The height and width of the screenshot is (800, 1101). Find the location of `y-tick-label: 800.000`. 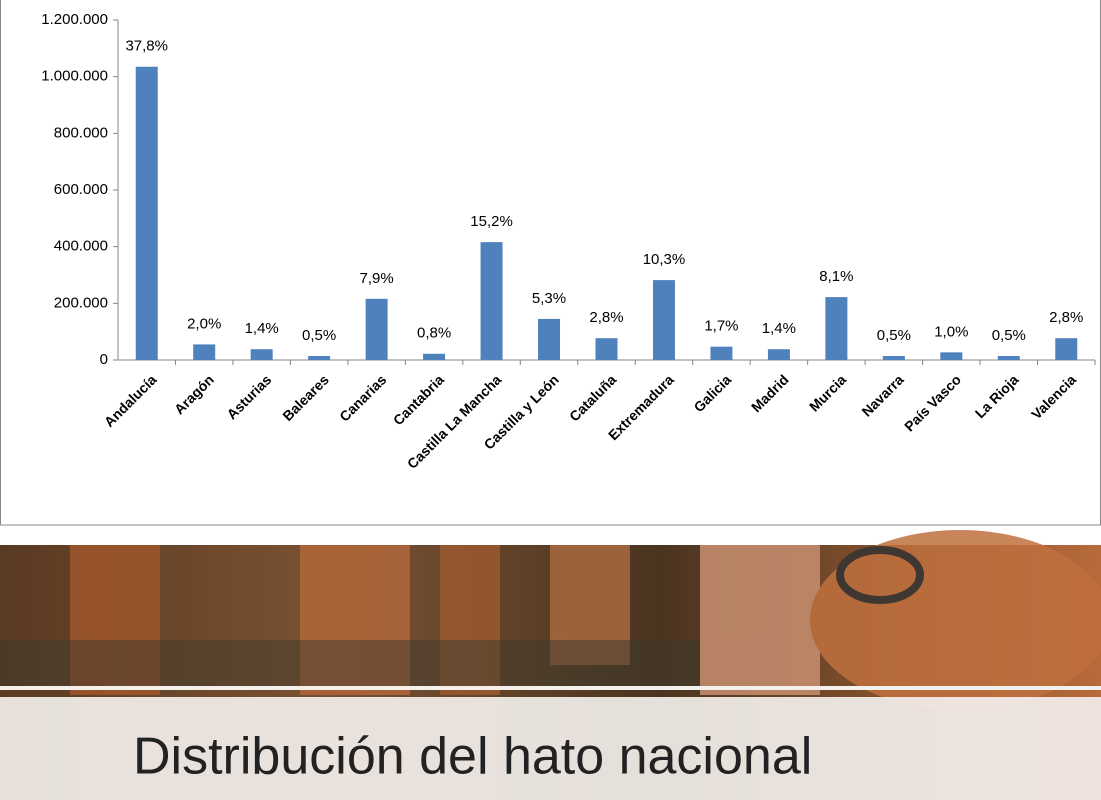

y-tick-label: 800.000 is located at coordinates (81, 132).